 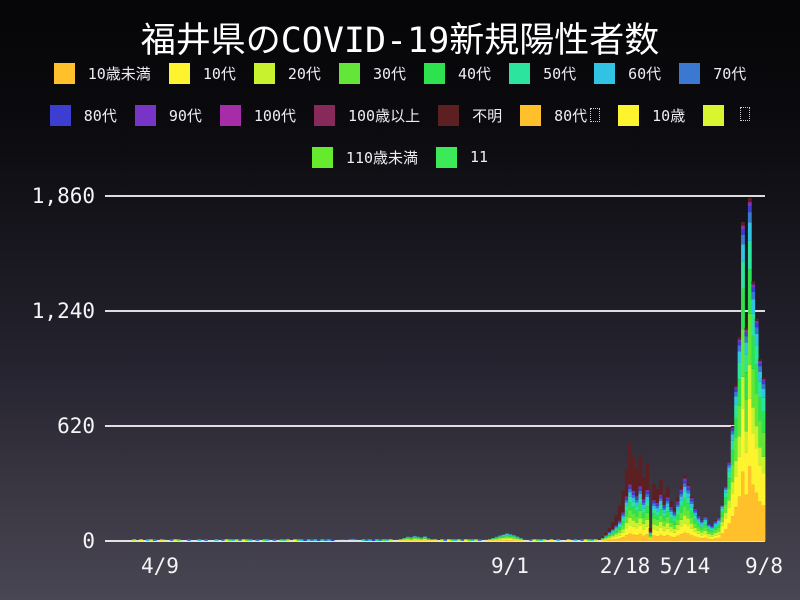 I want to click on legend-label: 30代, so click(x=389, y=73).